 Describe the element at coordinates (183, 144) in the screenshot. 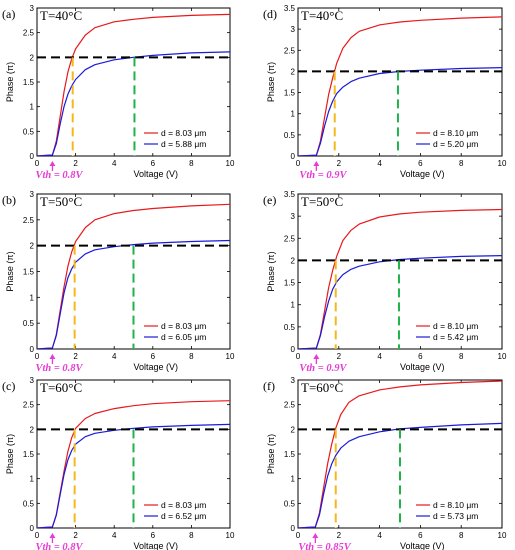

I see `legend-entry: d = 5.88 μm` at that location.